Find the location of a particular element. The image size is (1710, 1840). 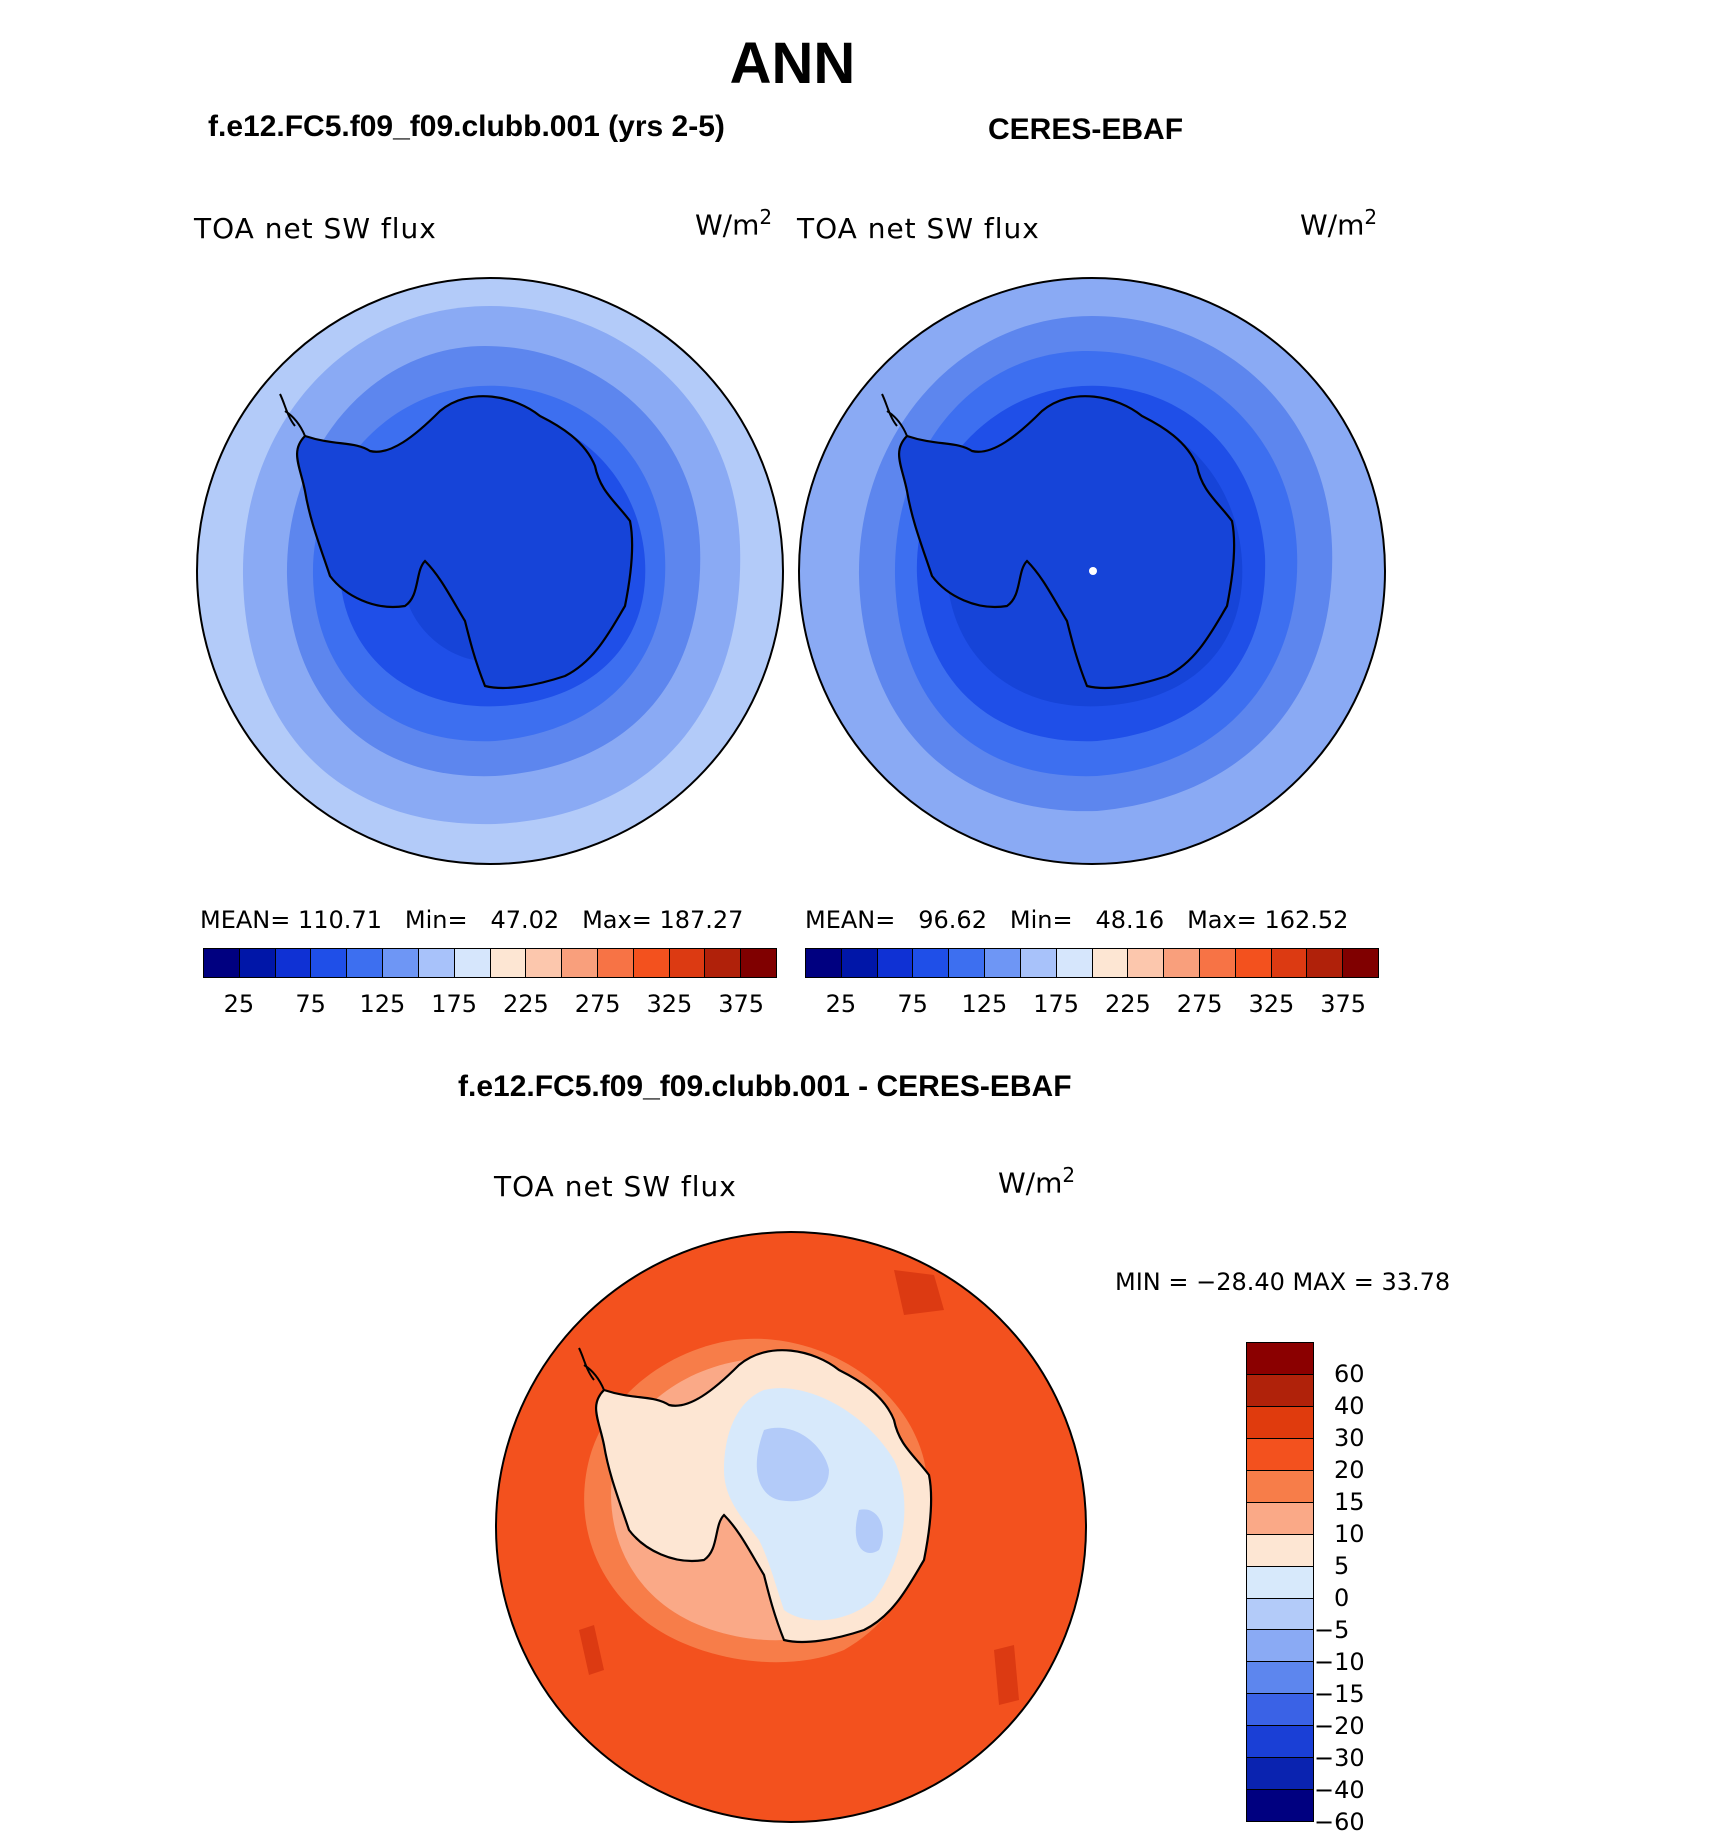

diff-colorbar is located at coordinates (1280, 1582).